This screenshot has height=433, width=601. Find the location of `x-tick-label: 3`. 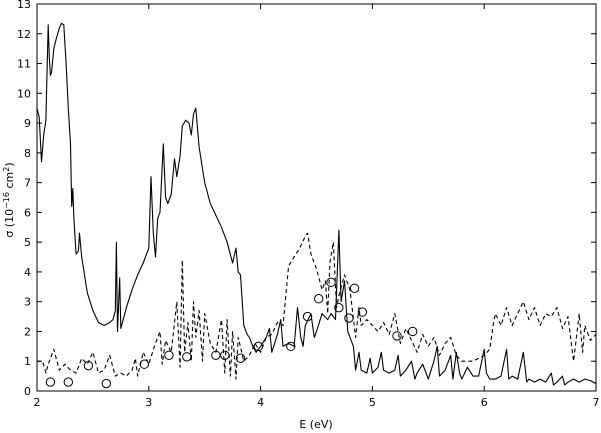

x-tick-label: 3 is located at coordinates (148, 402).